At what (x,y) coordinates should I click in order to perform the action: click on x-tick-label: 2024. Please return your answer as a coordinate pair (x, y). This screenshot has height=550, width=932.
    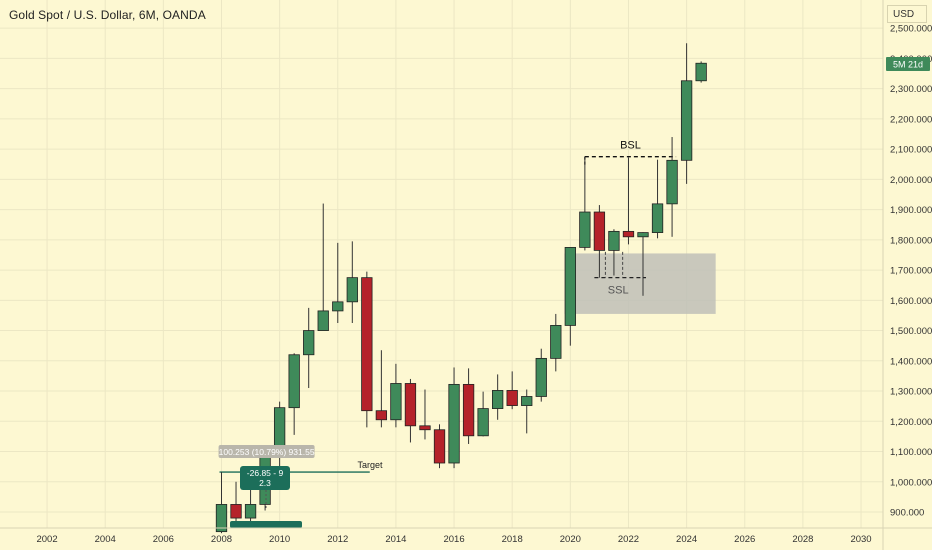
    Looking at the image, I should click on (686, 539).